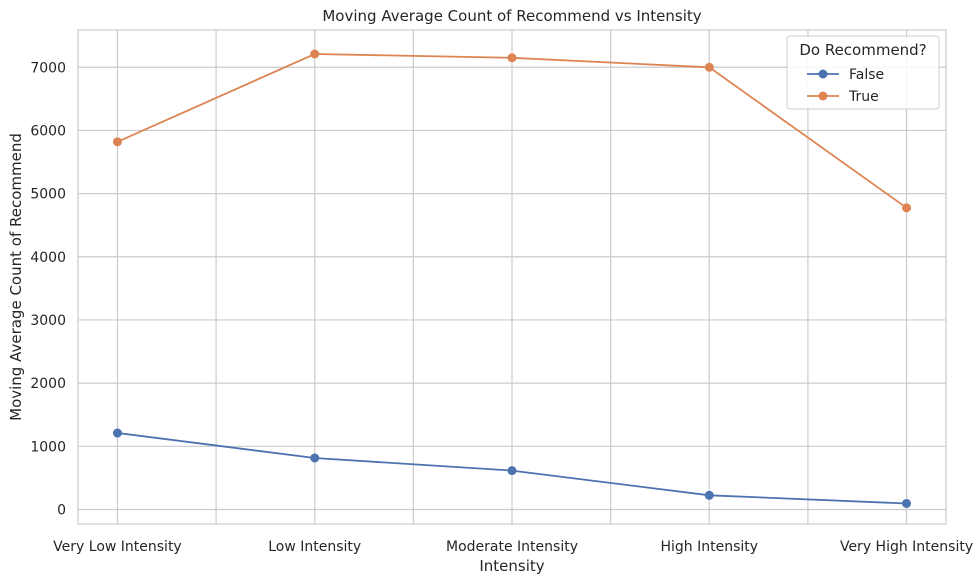 This screenshot has height=588, width=979. What do you see at coordinates (48, 131) in the screenshot?
I see `y-tick-label: 6000` at bounding box center [48, 131].